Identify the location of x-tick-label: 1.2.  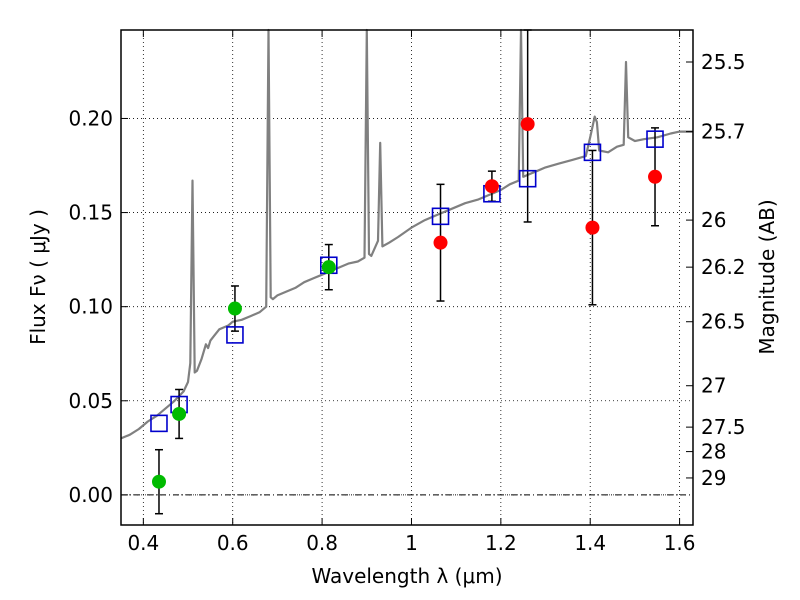
(501, 543).